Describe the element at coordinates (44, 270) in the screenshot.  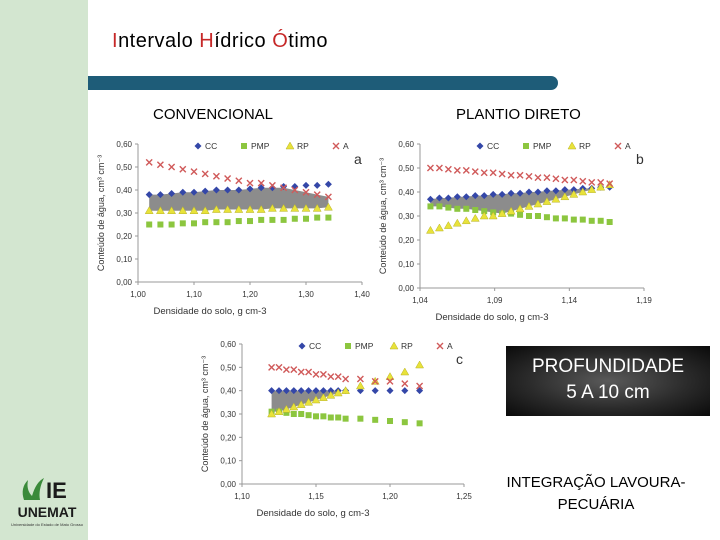
I see `side-band` at that location.